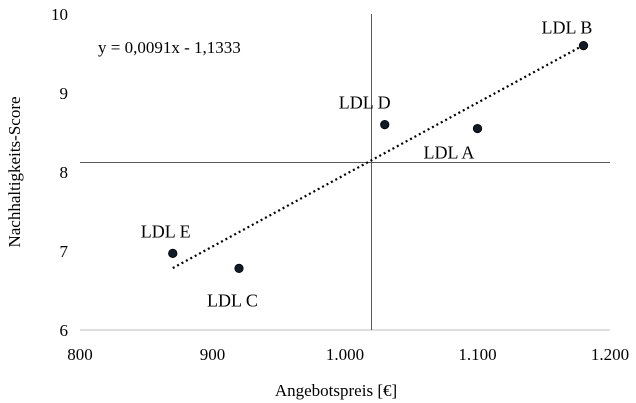  Describe the element at coordinates (345, 354) in the screenshot. I see `x-tick-label: 1.000` at that location.